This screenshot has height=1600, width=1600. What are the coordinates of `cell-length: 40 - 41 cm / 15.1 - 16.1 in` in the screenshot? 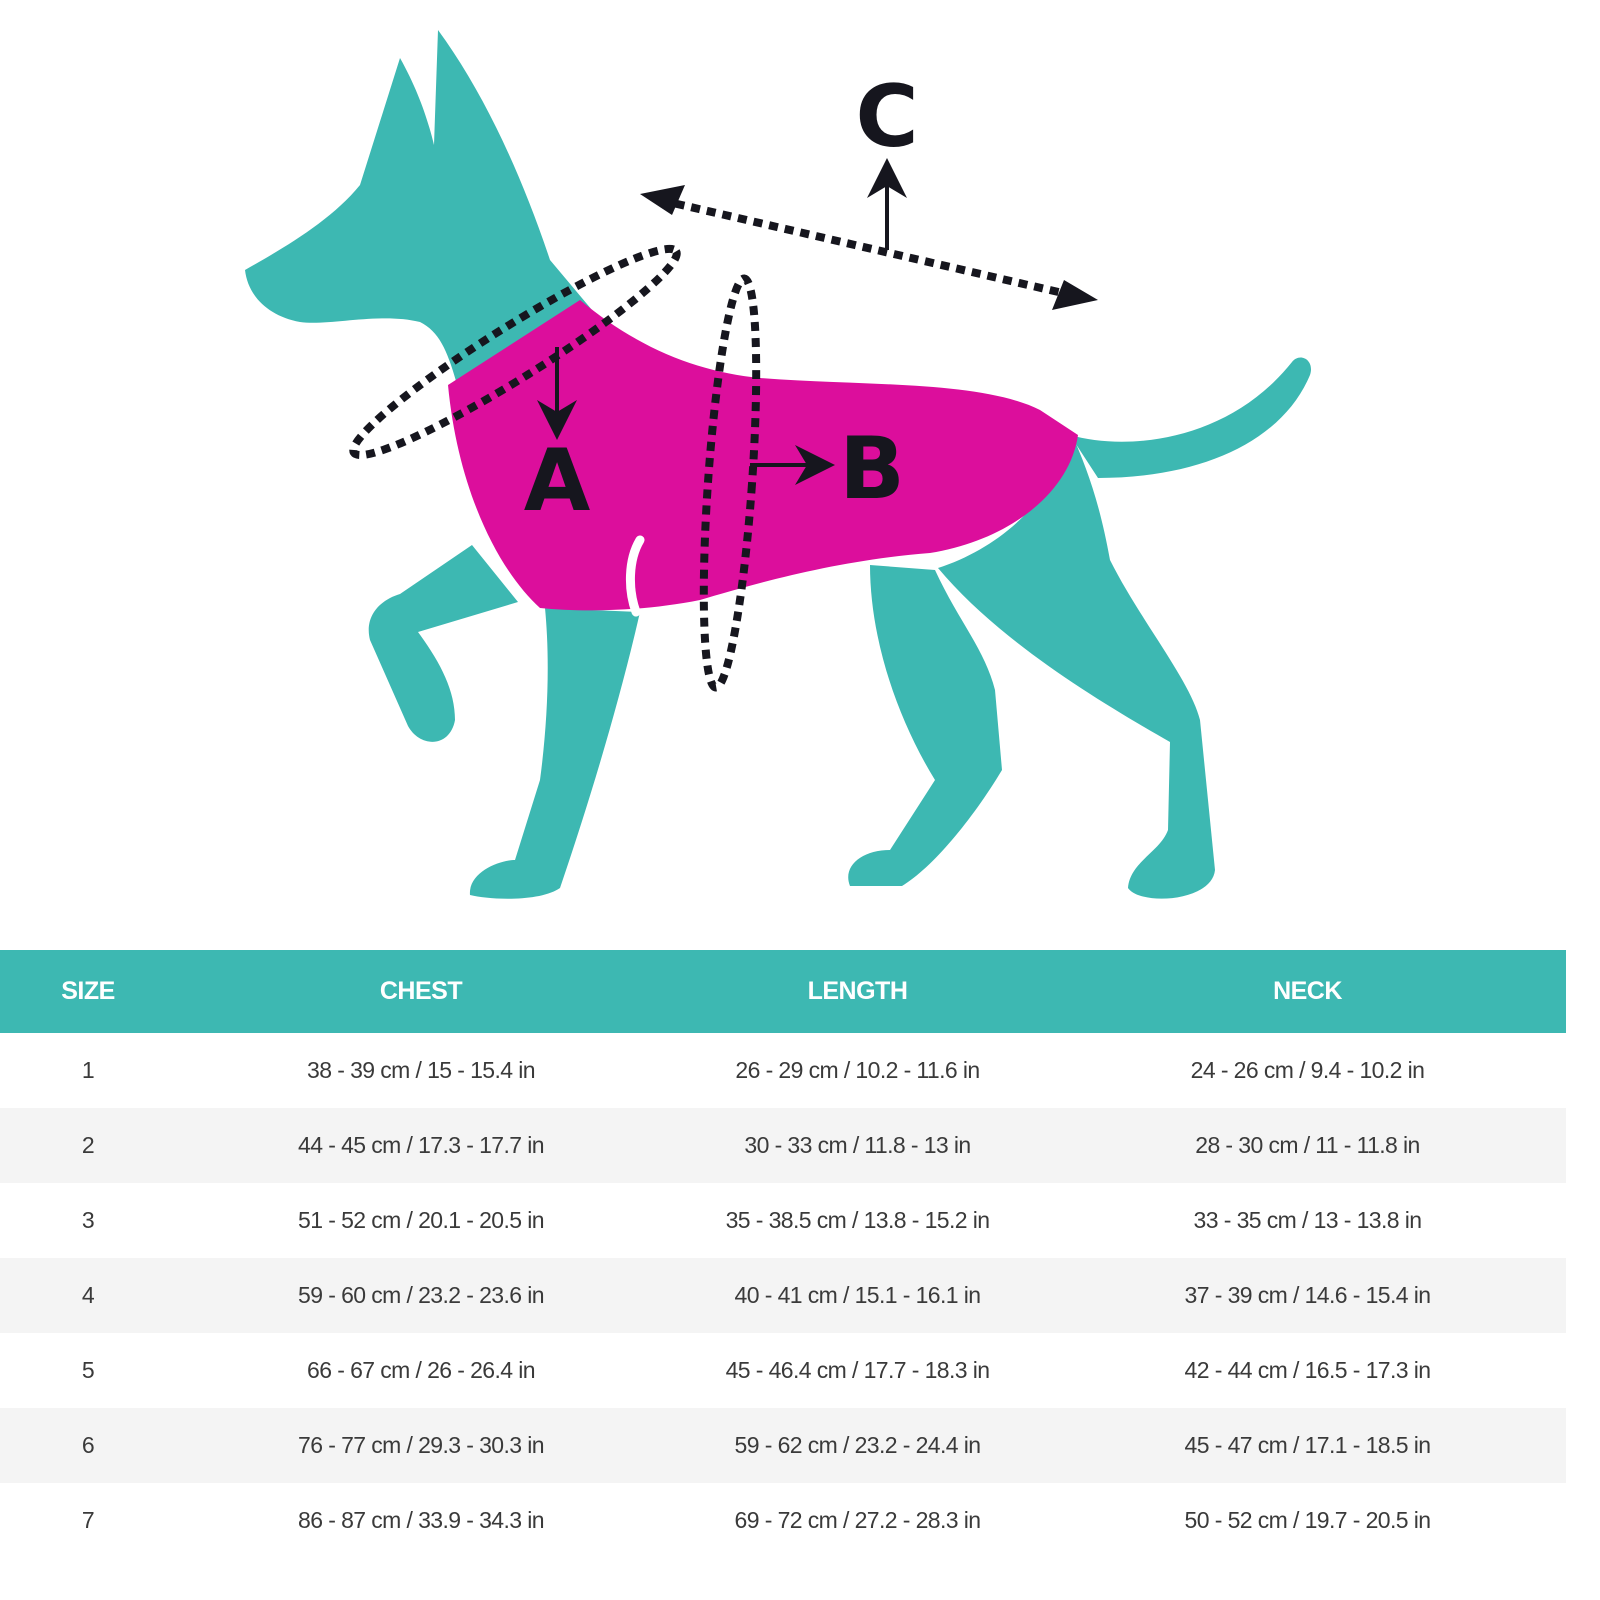 It's located at (857, 1295).